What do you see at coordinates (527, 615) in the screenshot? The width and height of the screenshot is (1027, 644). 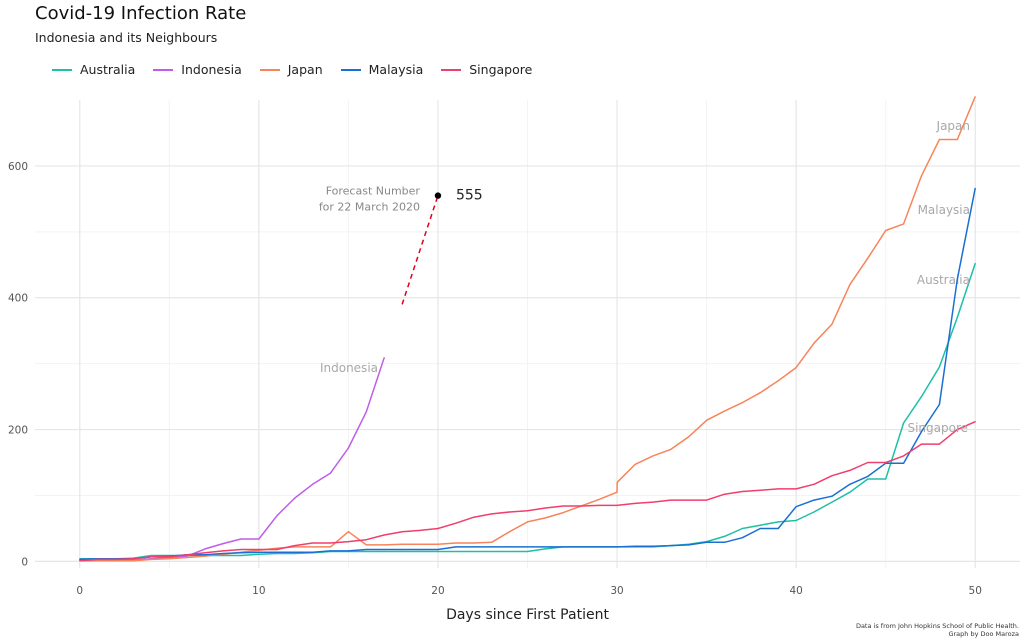 I see `x-axis-title: Days since First Patient` at bounding box center [527, 615].